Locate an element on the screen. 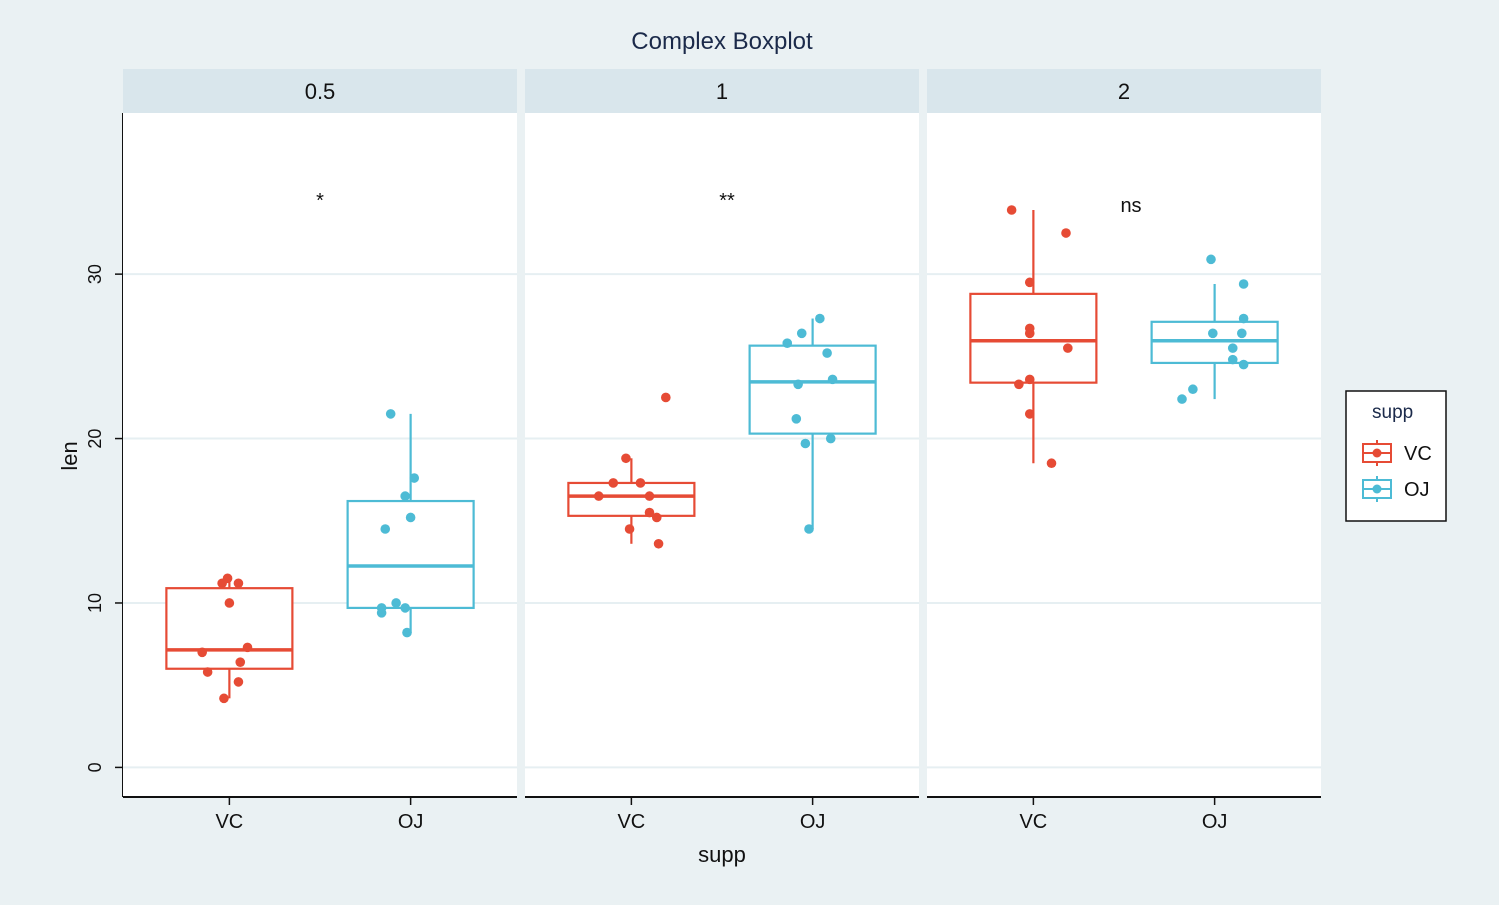 This screenshot has width=1499, height=905. significance-label: ** is located at coordinates (727, 201).